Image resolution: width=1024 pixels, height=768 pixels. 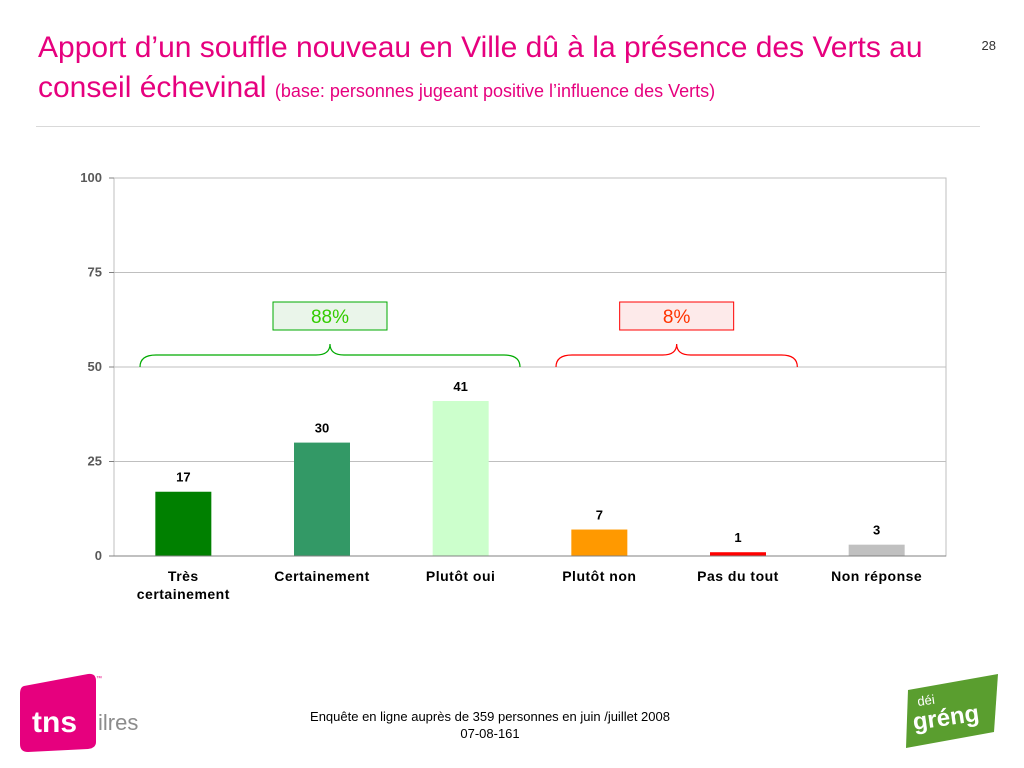 What do you see at coordinates (737, 537) in the screenshot?
I see `data-label: 1` at bounding box center [737, 537].